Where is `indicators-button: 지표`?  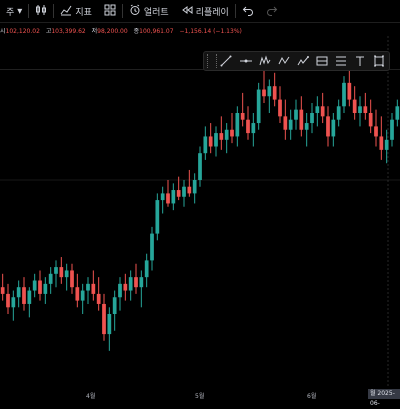
indicators-button: 지표 is located at coordinates (76, 11).